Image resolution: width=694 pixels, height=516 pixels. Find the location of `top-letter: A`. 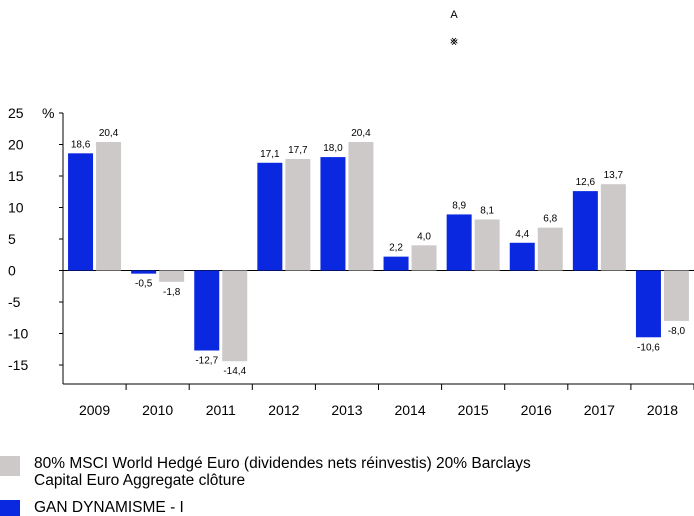

top-letter: A is located at coordinates (454, 15).